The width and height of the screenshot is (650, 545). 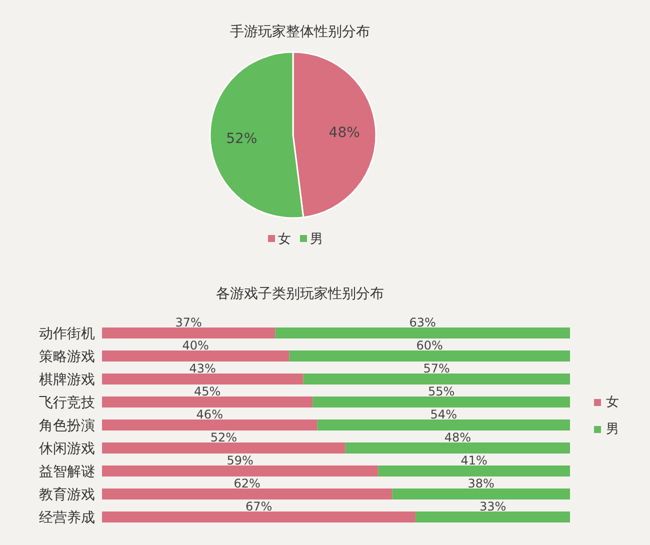 I want to click on y-tick-label: 教育游戏, so click(x=67, y=494).